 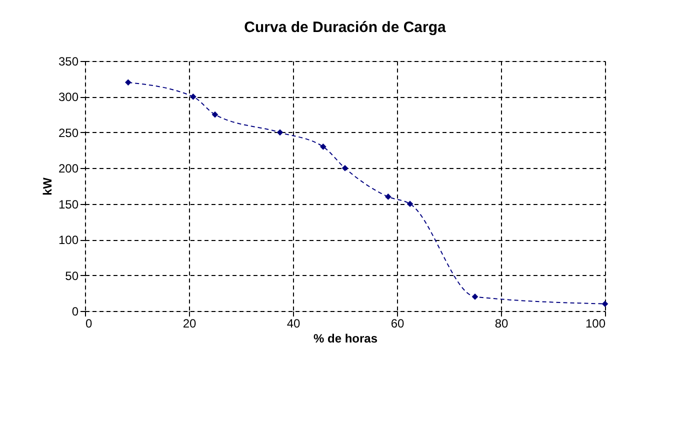 I want to click on x-tick-label: 20, so click(x=189, y=323).